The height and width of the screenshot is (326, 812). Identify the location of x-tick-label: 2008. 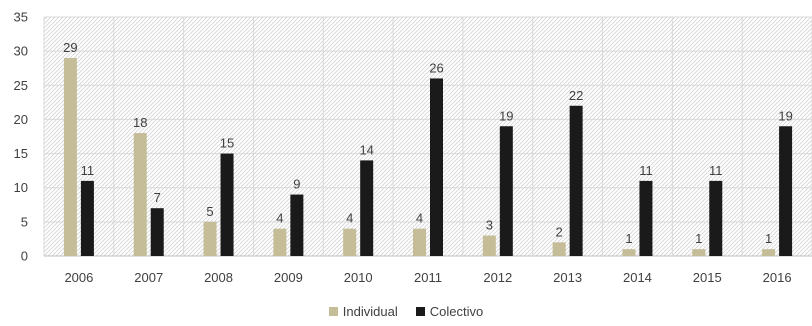
(218, 277).